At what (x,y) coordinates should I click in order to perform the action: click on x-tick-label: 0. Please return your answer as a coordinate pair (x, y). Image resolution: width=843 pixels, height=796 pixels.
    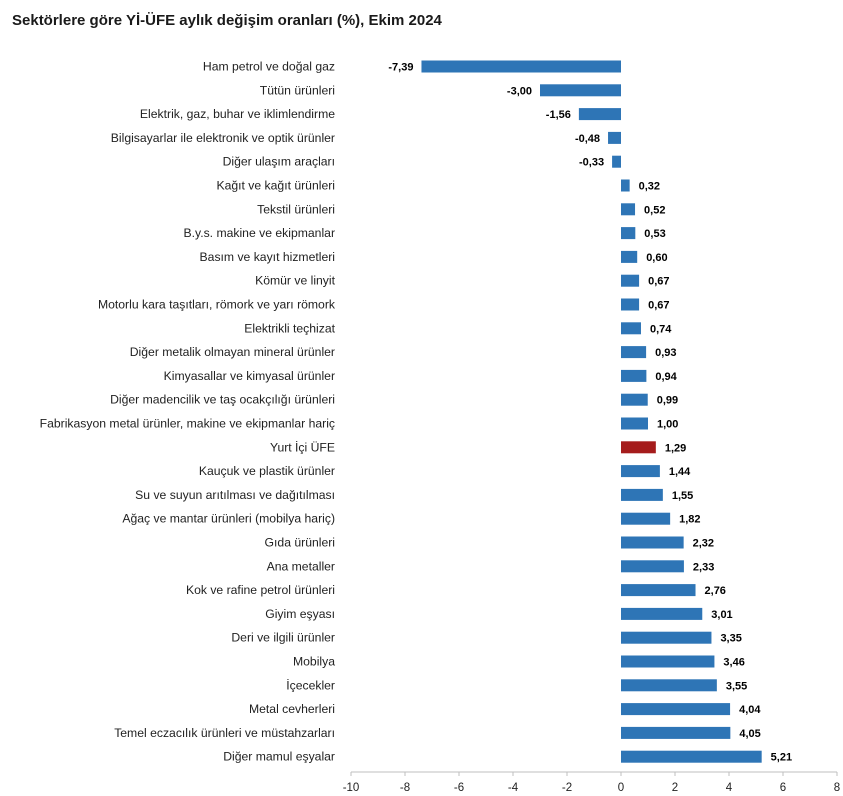
    Looking at the image, I should click on (621, 788).